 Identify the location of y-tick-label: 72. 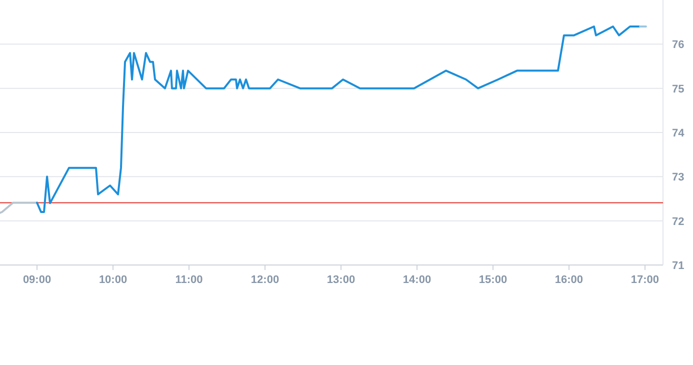
(678, 222).